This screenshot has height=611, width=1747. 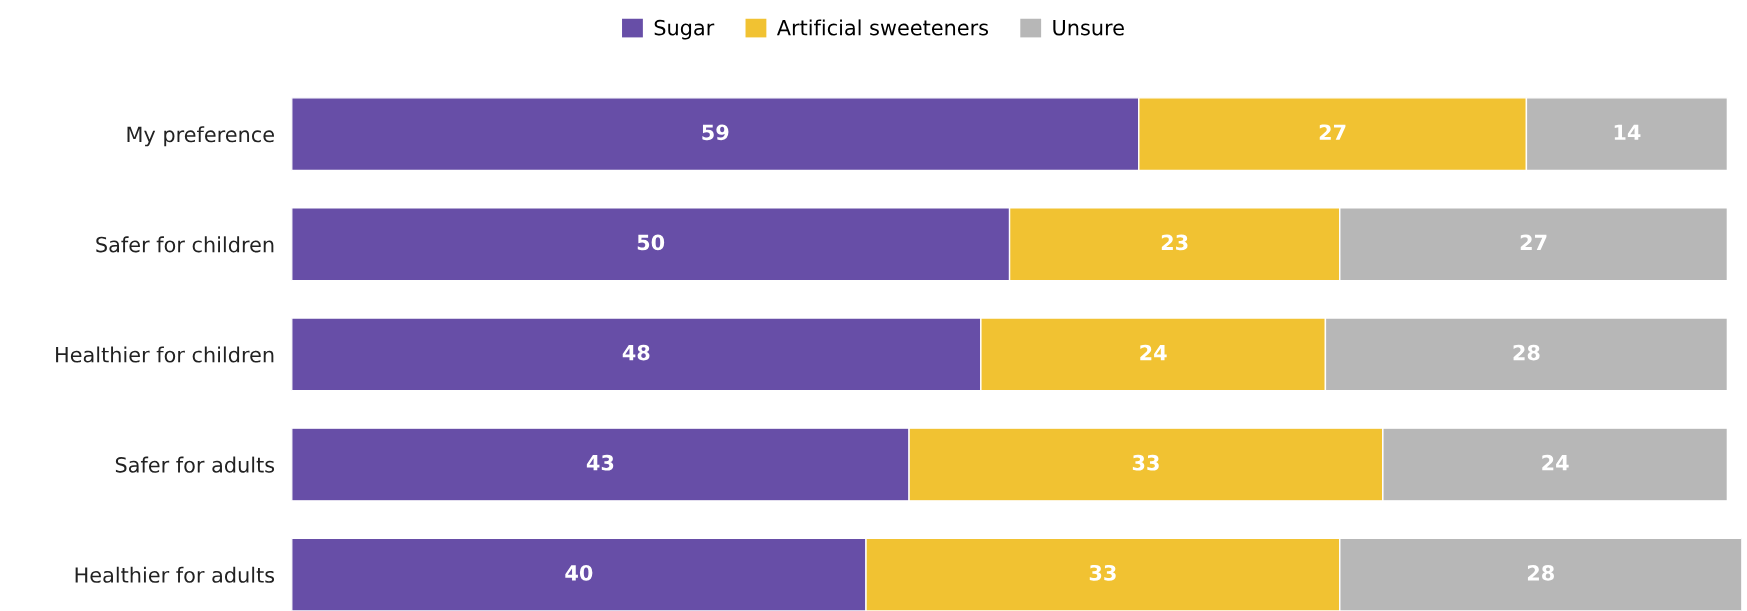 What do you see at coordinates (195, 464) in the screenshot?
I see `y-tick-label: Safer for adults` at bounding box center [195, 464].